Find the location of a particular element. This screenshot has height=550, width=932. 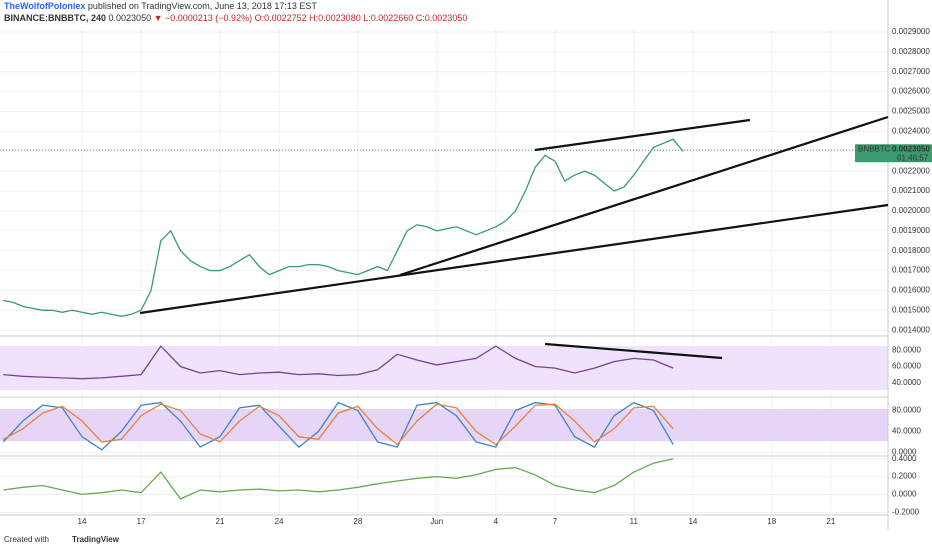

y-tick-label: 0.4000 is located at coordinates (904, 458).